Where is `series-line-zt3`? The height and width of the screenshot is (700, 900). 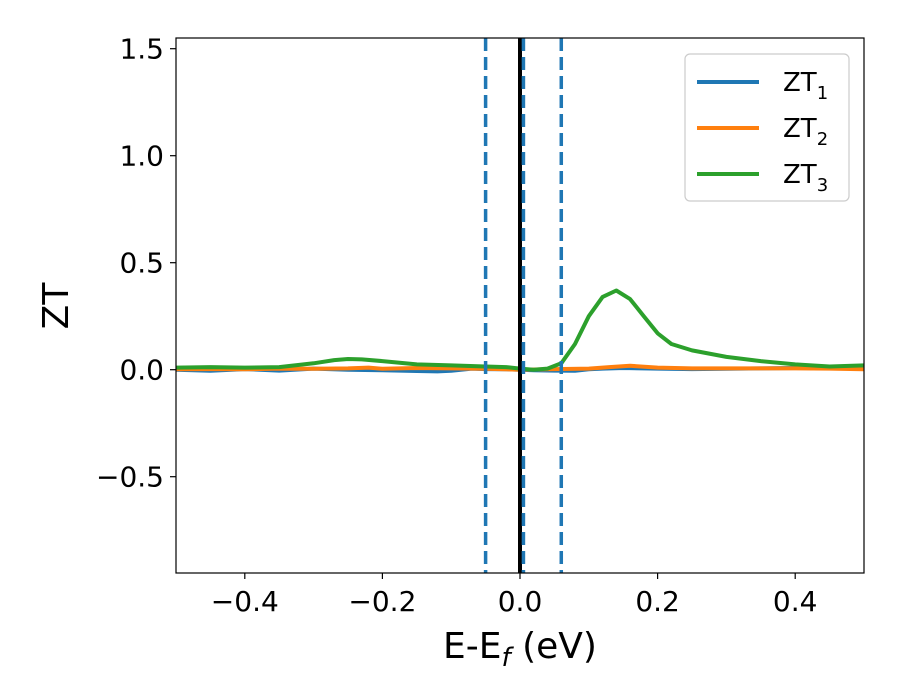
series-line-zt3 is located at coordinates (520, 330).